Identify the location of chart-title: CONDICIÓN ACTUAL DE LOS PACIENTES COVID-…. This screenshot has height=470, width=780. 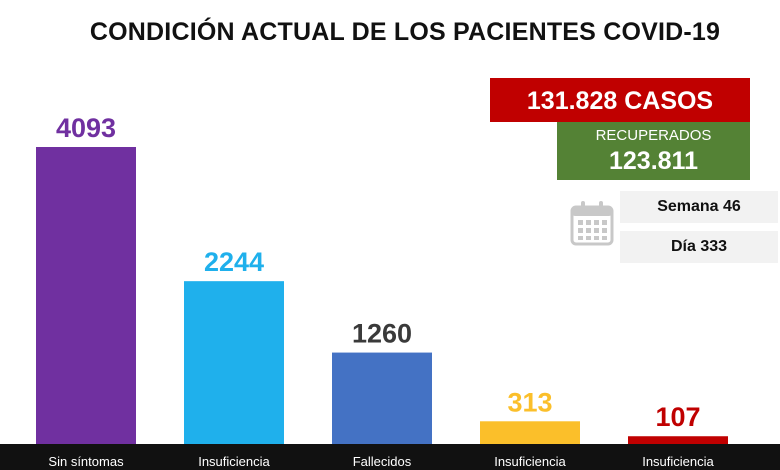
(405, 32).